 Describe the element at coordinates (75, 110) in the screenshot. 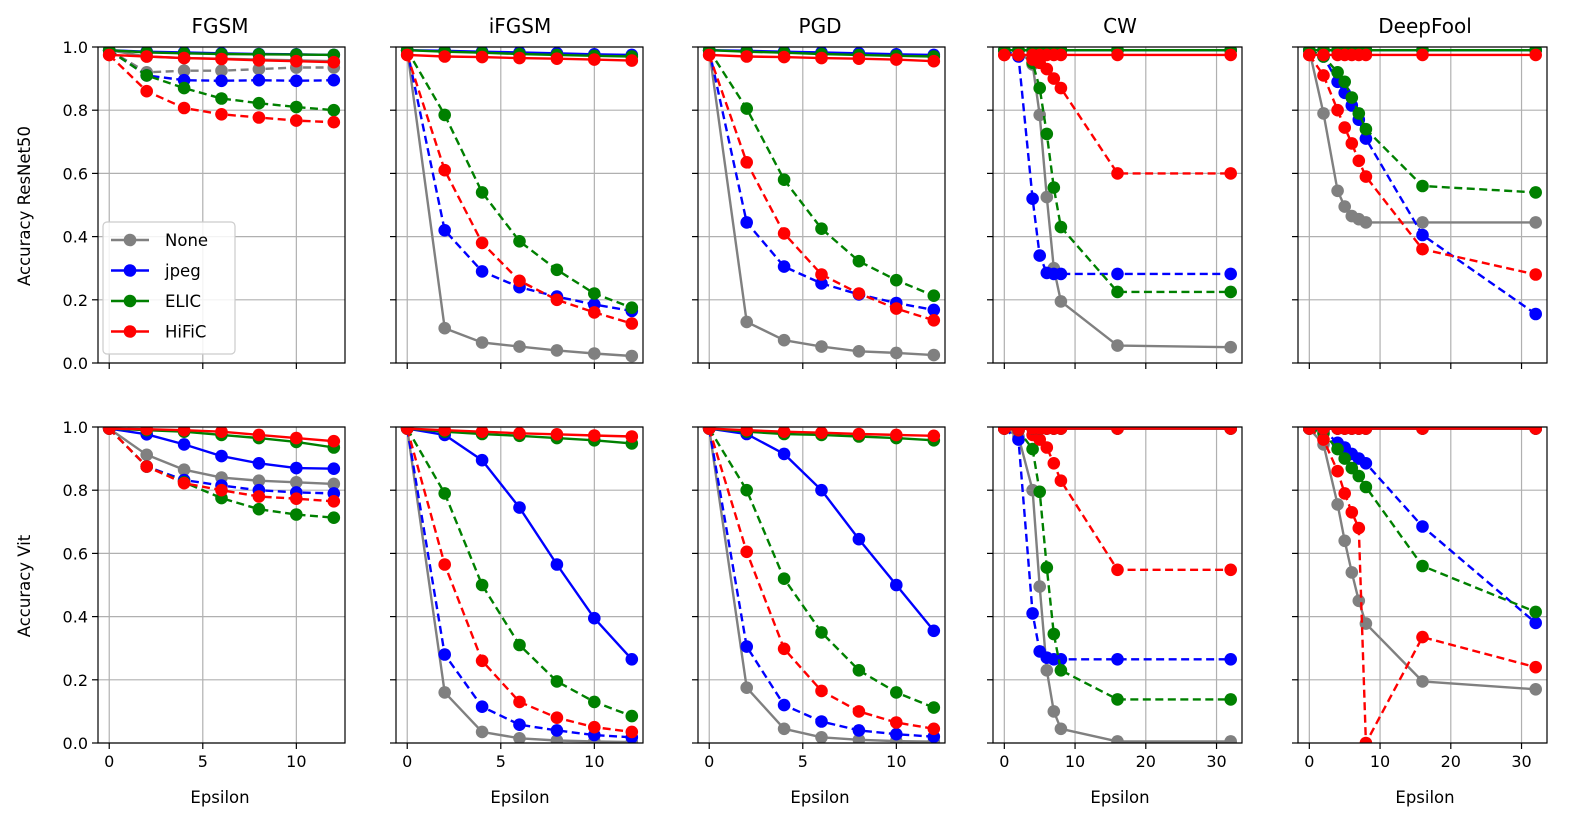

I see `y-tick-label: 0.8` at that location.